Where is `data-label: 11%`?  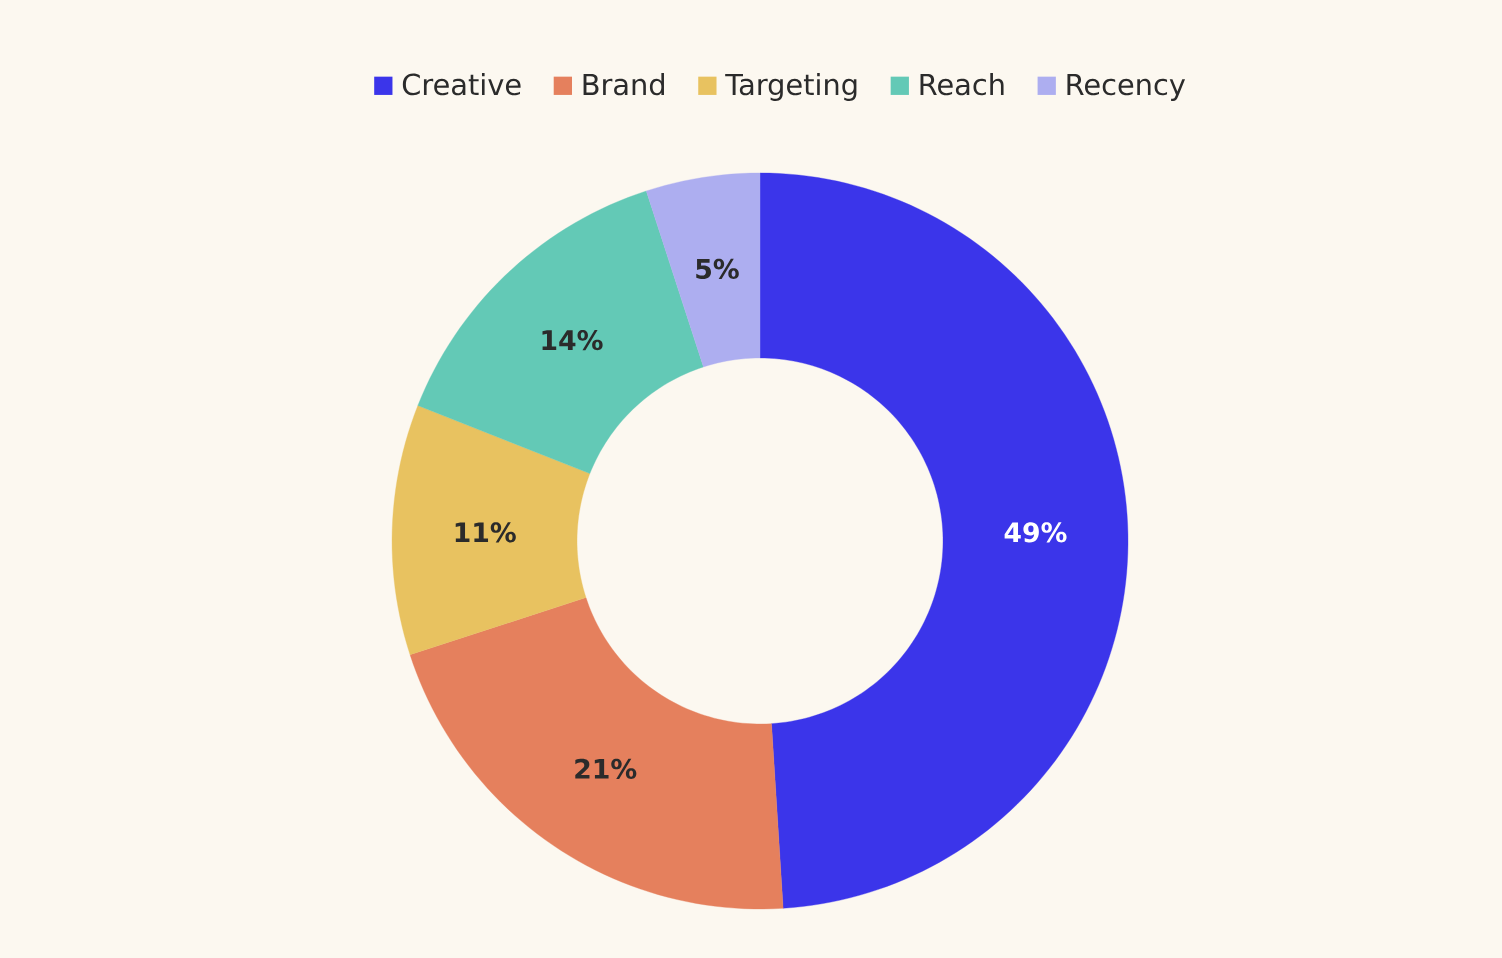
data-label: 11% is located at coordinates (485, 532).